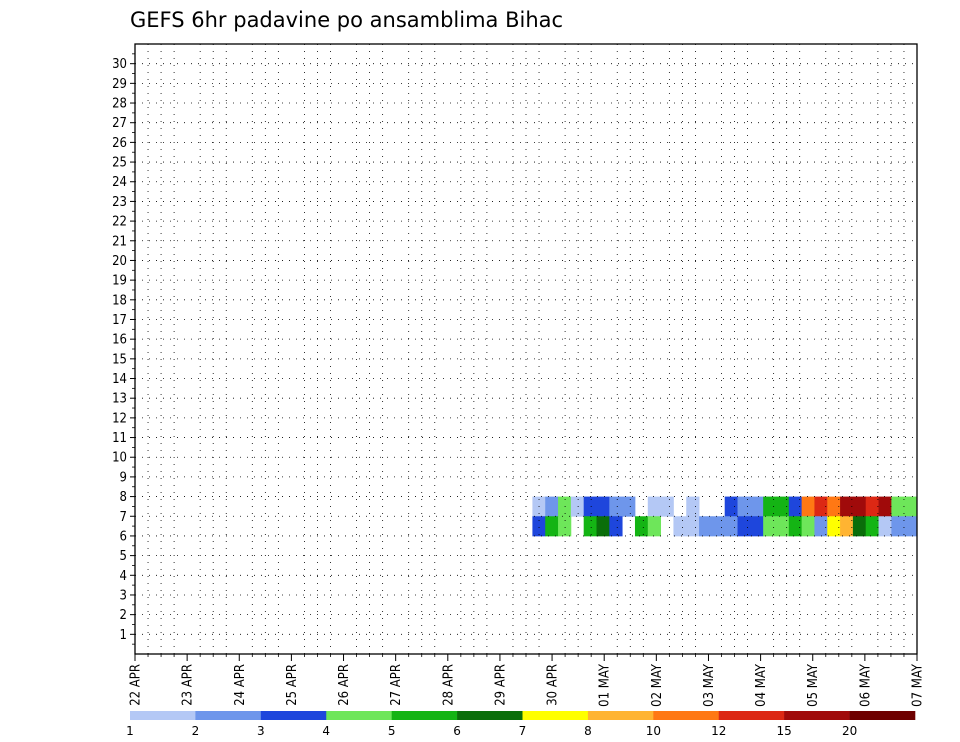 This screenshot has height=742, width=960. Describe the element at coordinates (119, 182) in the screenshot. I see `y-tick-label: 24` at that location.